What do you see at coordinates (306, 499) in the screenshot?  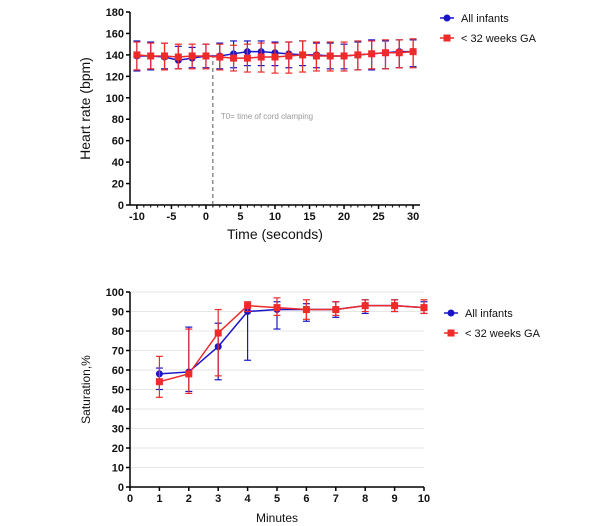 I see `x-tick-label: 6` at bounding box center [306, 499].